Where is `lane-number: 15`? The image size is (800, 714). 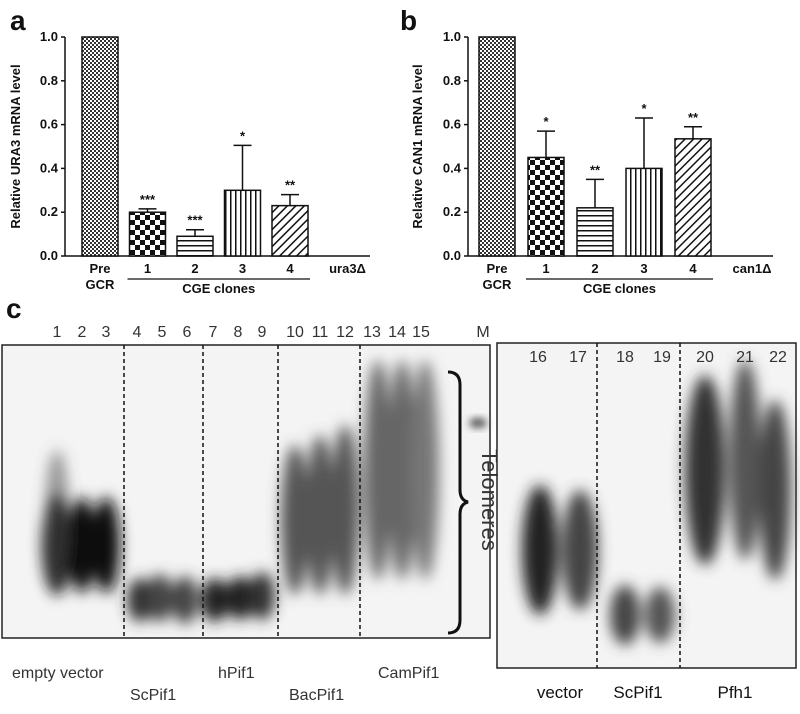
lane-number: 15 is located at coordinates (421, 332).